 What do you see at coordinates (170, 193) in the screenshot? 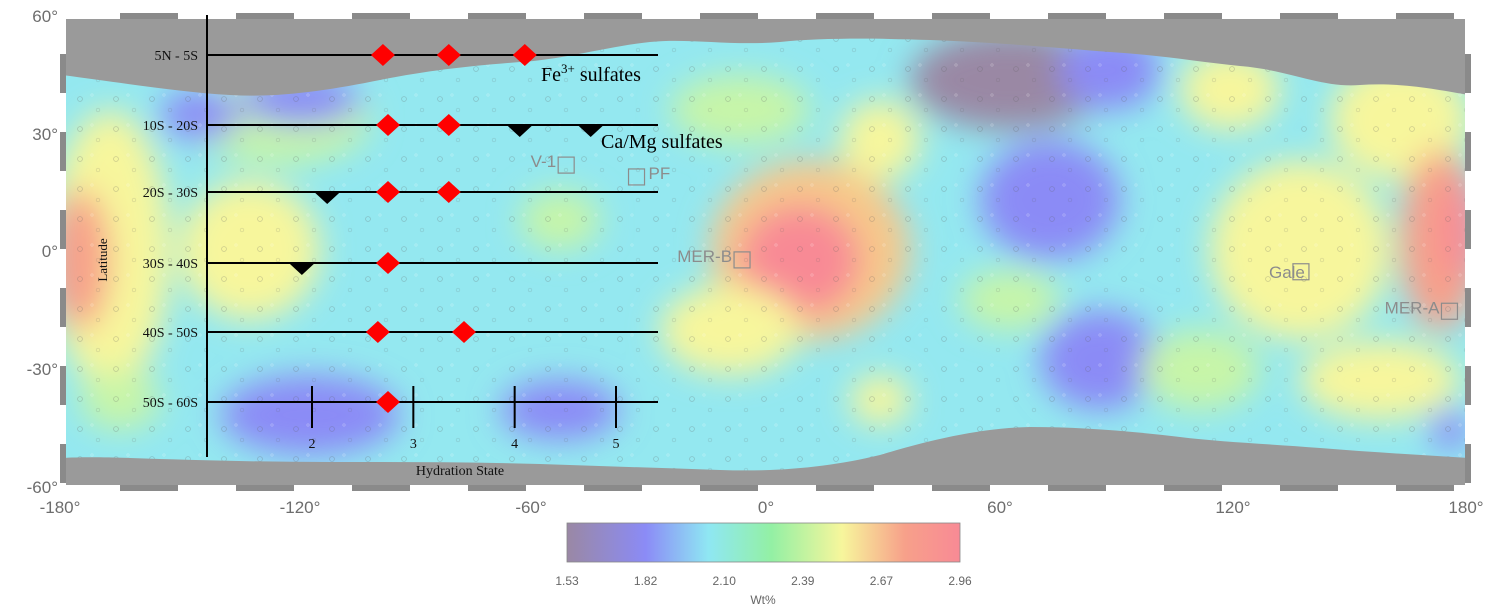
I see `band-label: 20S - 30S` at bounding box center [170, 193].